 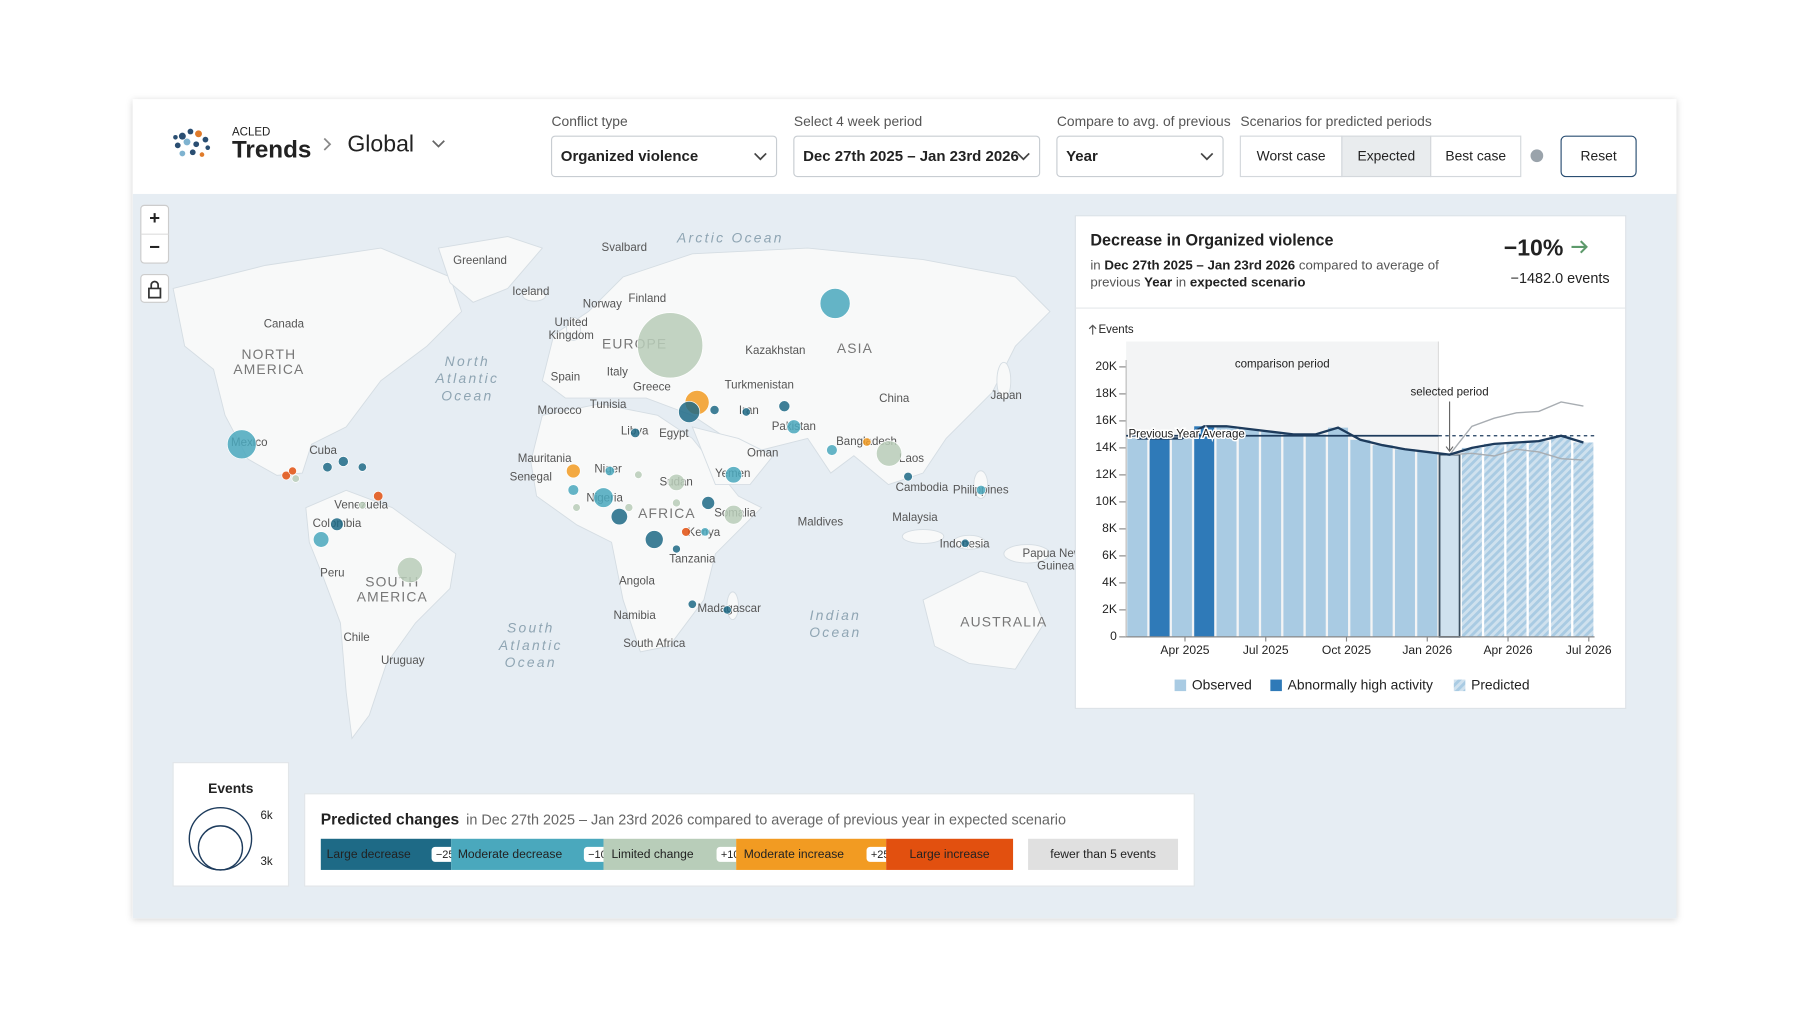 I want to click on change-name: Moderate decrease, so click(x=510, y=854).